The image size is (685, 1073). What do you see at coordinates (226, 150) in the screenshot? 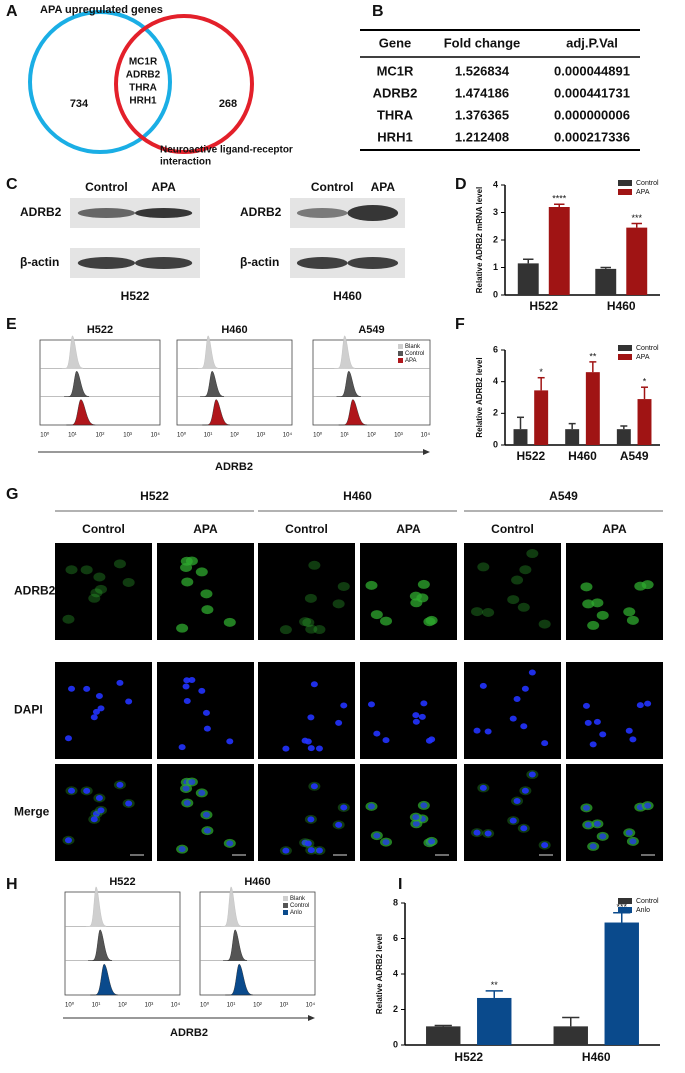
I see `venn-label: Neuroactive ligand-receptor` at bounding box center [226, 150].